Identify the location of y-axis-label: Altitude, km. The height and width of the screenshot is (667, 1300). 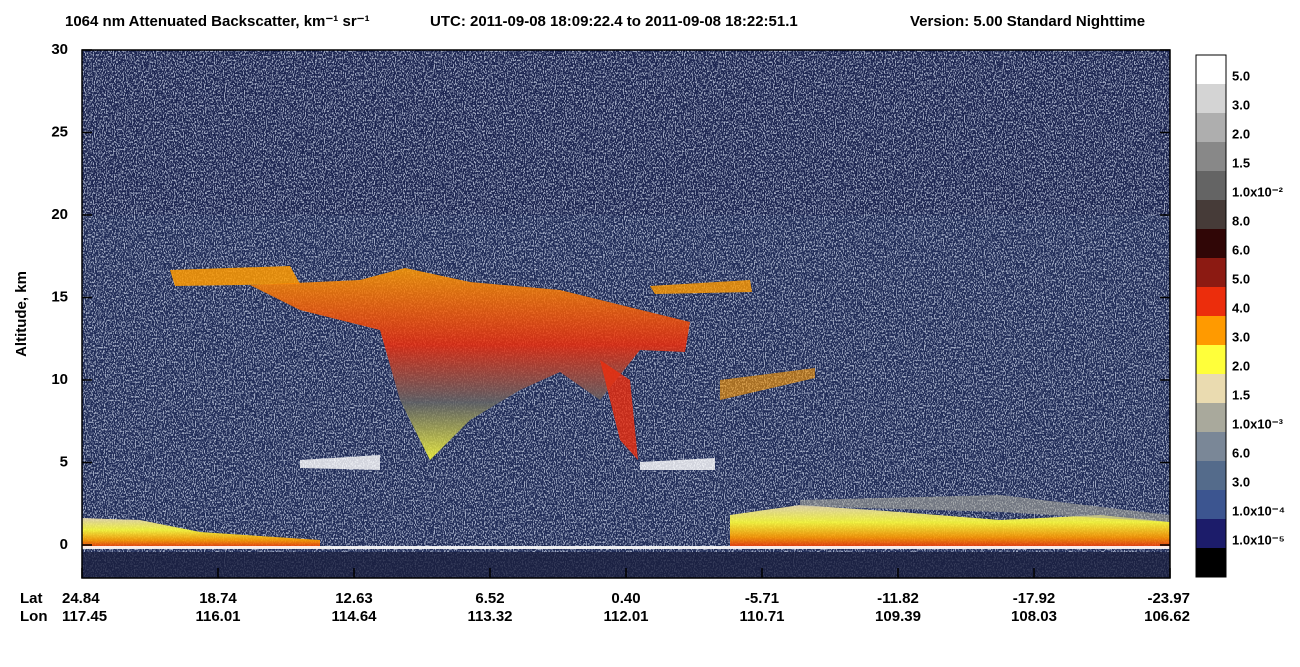
(21, 314).